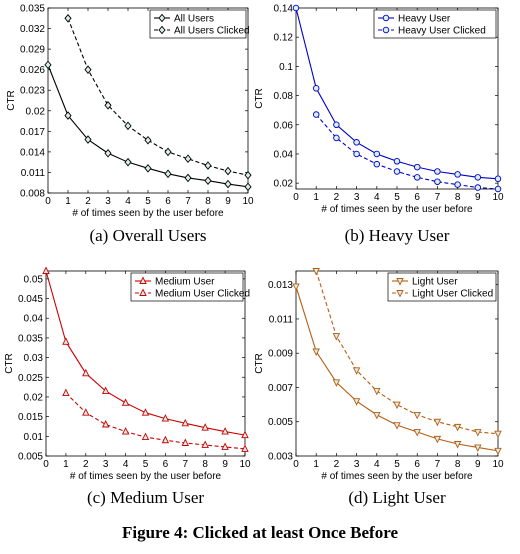  Describe the element at coordinates (32, 50) in the screenshot. I see `y-tick-label: 0.029` at that location.